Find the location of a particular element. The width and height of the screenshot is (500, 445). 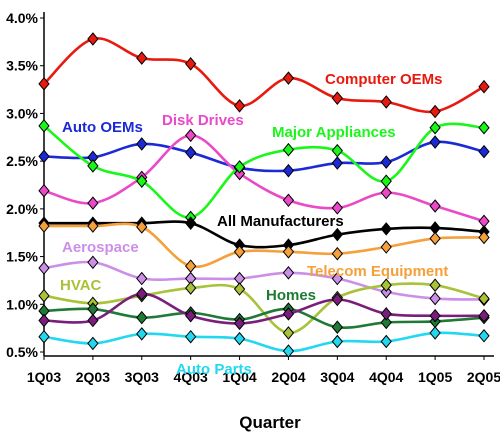

series-10-line is located at coordinates (264, 308).